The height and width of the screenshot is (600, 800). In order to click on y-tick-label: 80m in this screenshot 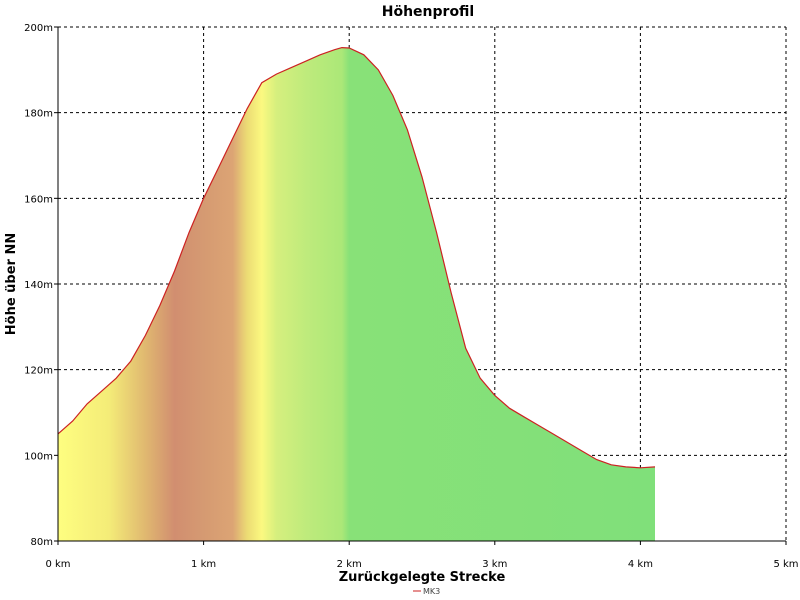, I will do `click(42, 542)`.